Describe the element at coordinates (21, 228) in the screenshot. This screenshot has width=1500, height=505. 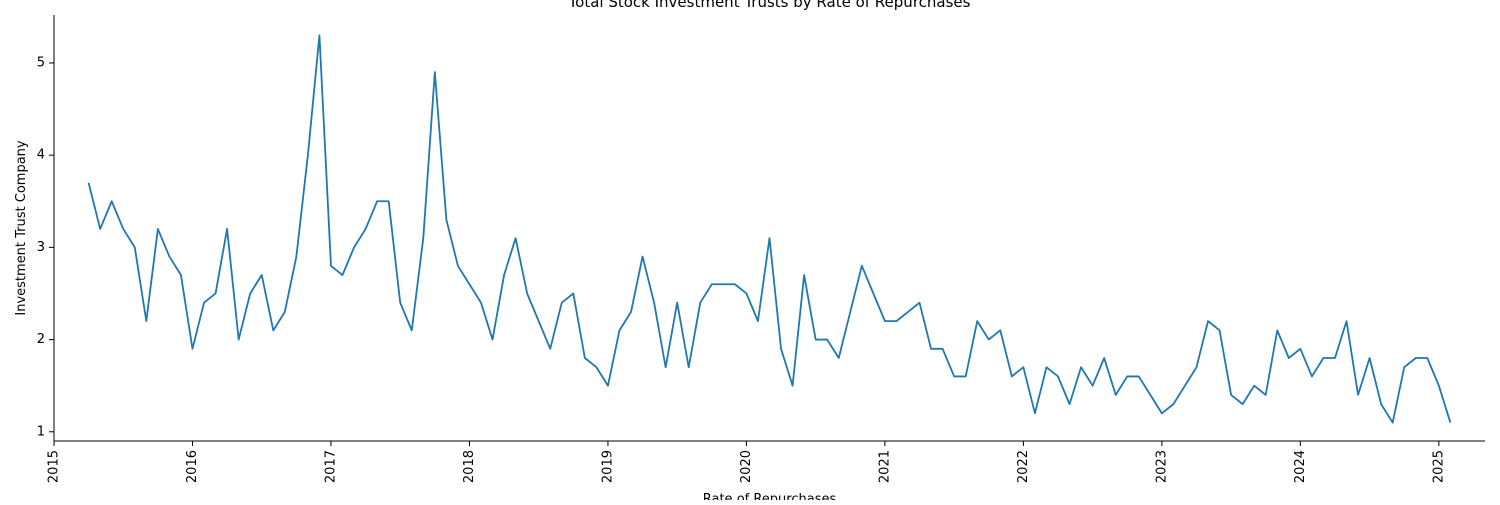
I see `y-axis-title: Investment Trust Company` at that location.